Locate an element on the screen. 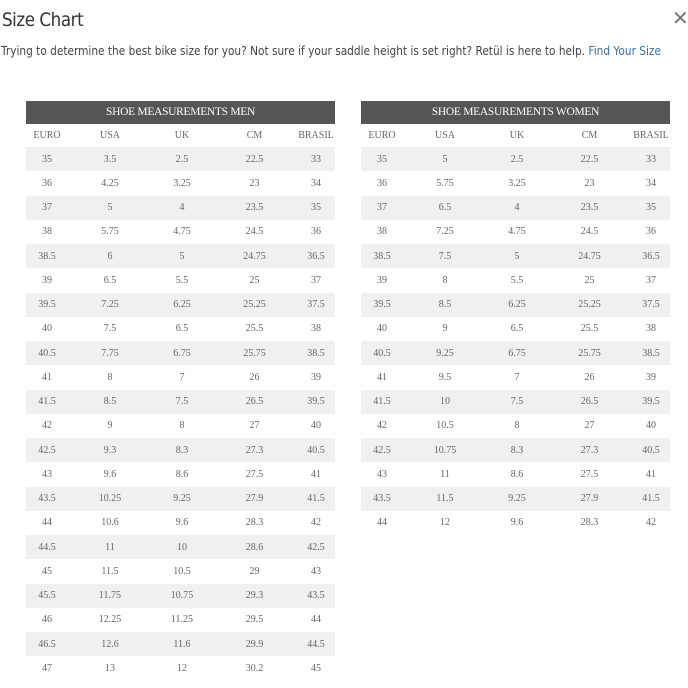  table-cell: 46 is located at coordinates (47, 620).